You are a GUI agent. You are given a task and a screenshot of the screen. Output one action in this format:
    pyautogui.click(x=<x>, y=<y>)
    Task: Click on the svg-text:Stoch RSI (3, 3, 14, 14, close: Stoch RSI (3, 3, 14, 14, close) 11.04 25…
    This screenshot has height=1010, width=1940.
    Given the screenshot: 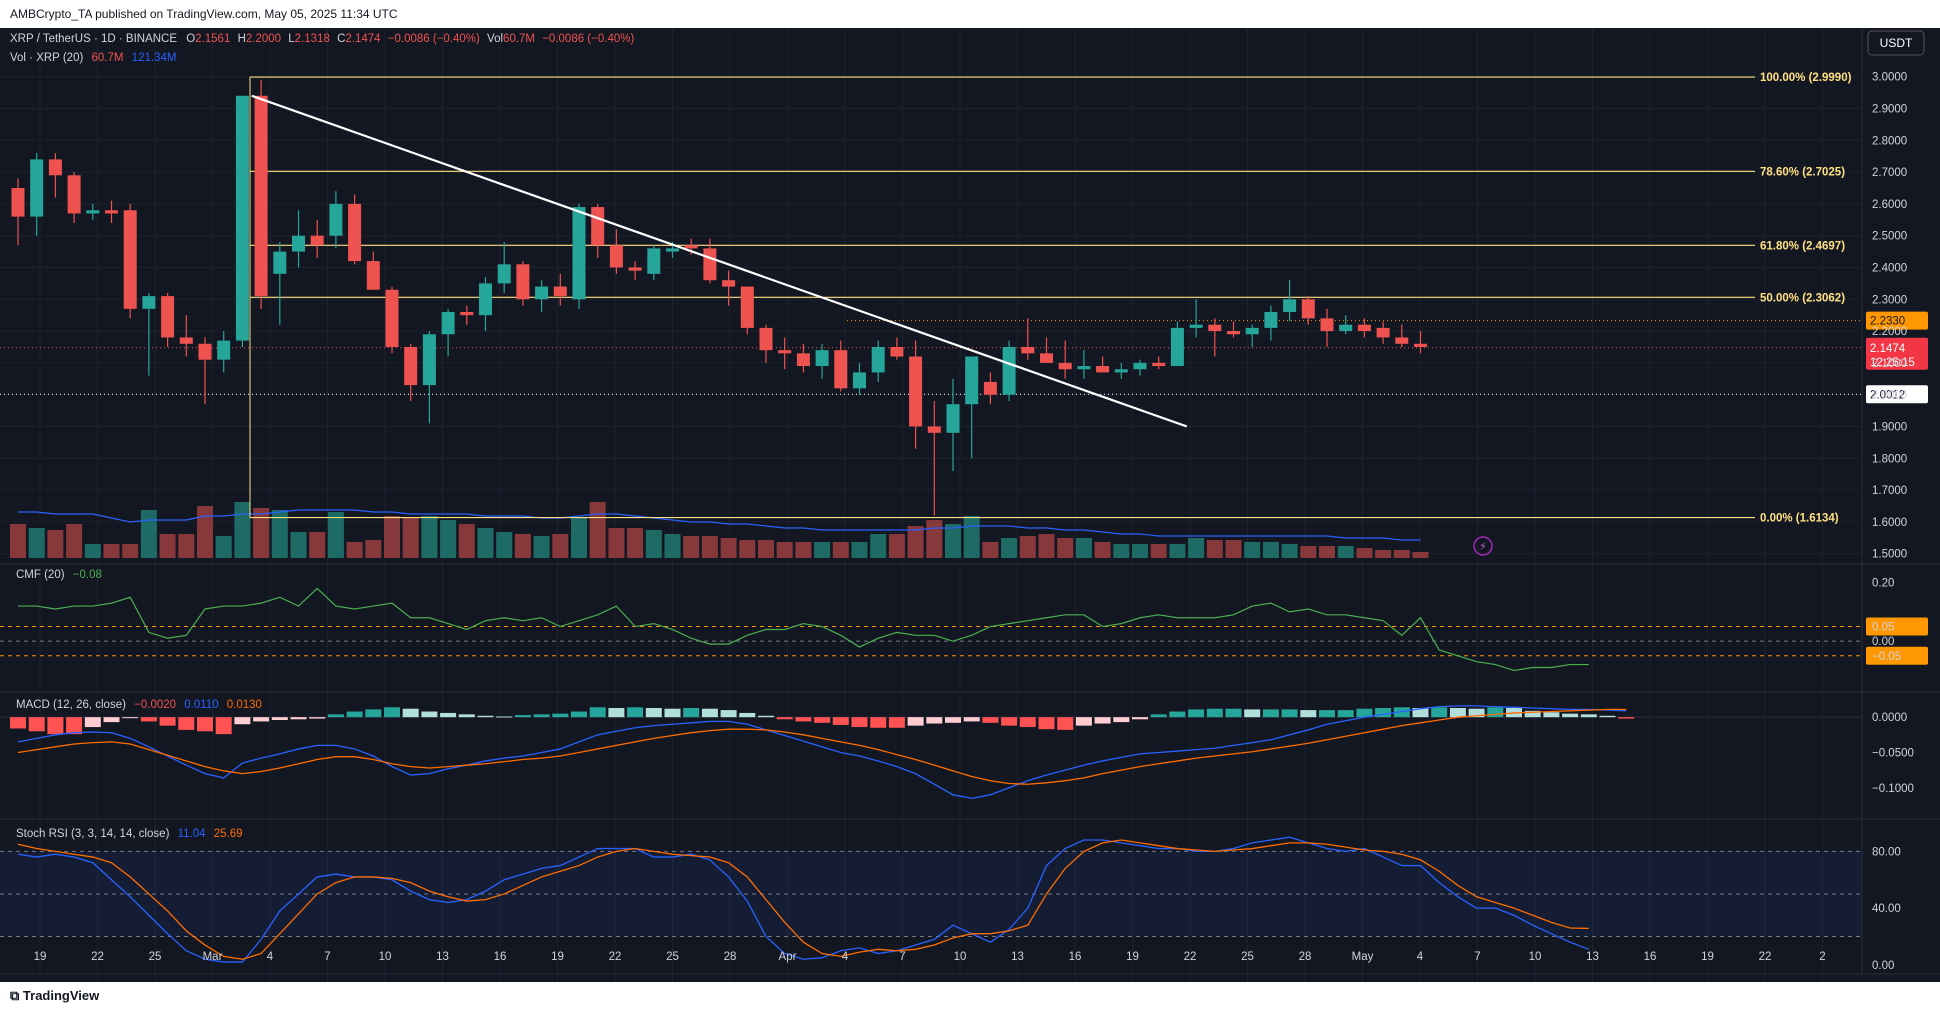 What is the action you would take?
    pyautogui.click(x=129, y=834)
    